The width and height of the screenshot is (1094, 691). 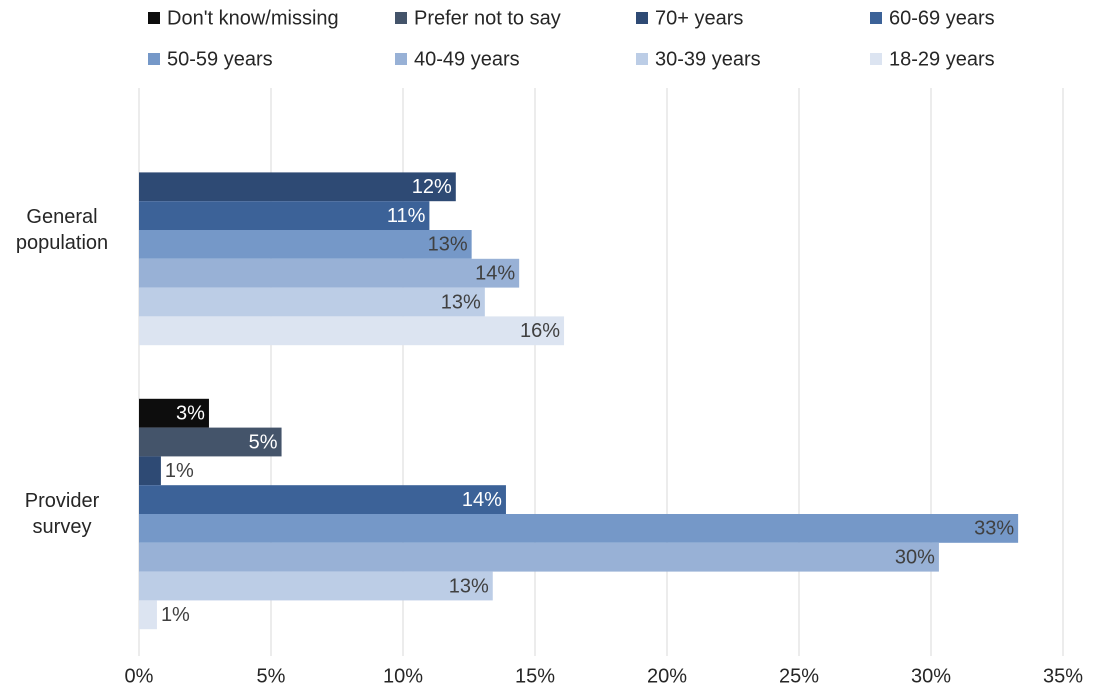 What do you see at coordinates (535, 676) in the screenshot?
I see `x-tick-label: 15%` at bounding box center [535, 676].